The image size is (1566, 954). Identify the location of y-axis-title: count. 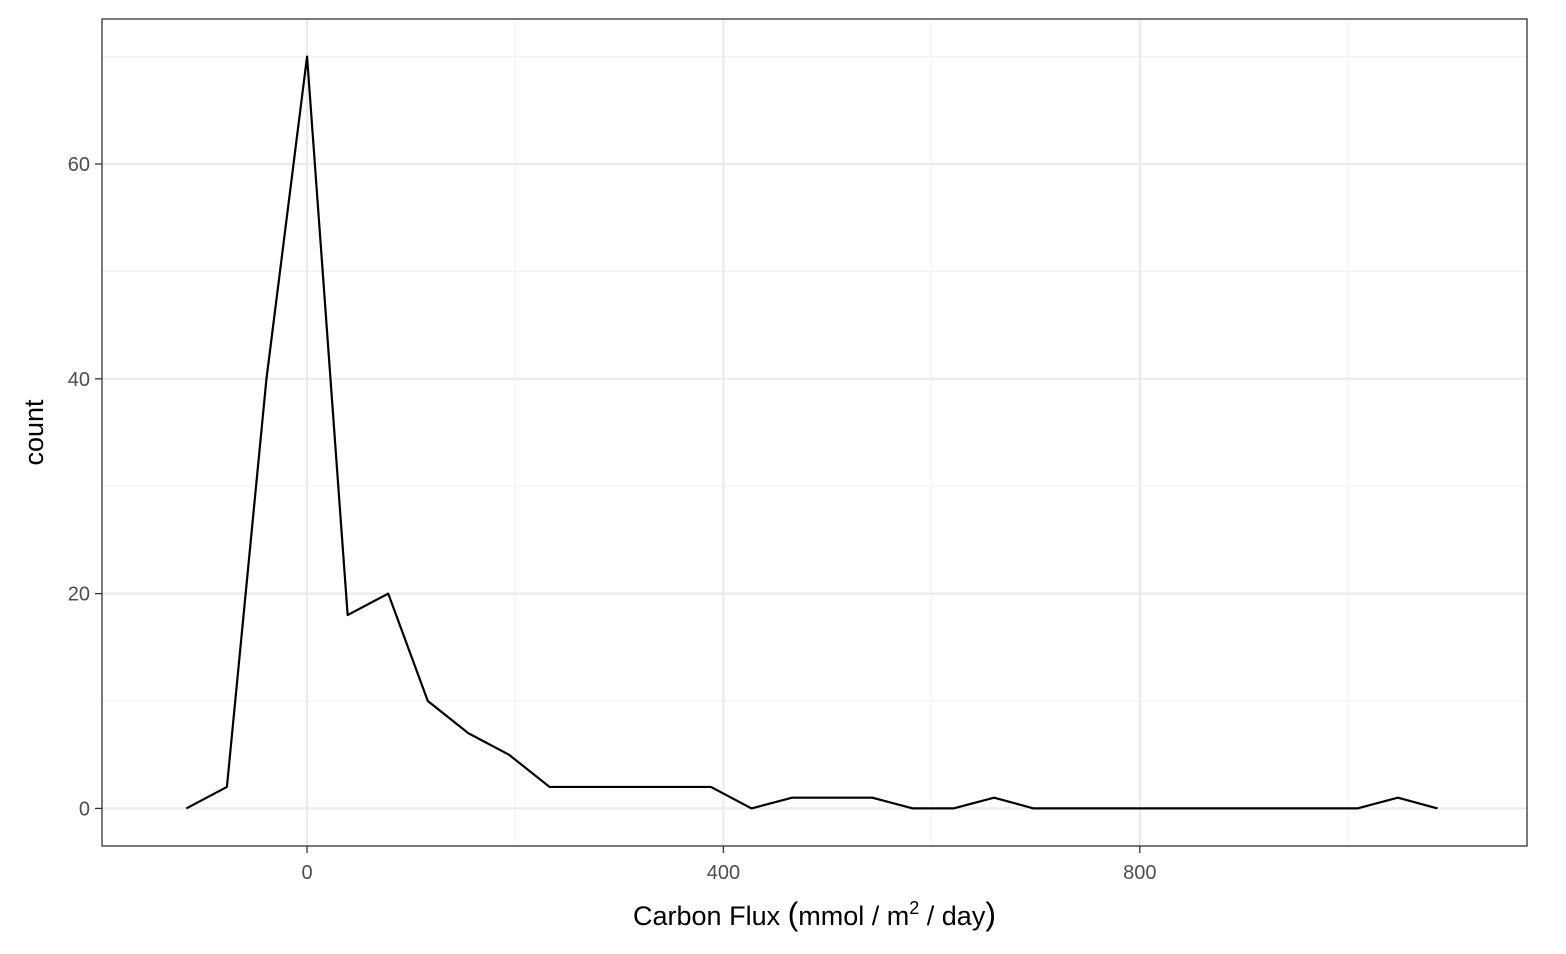
(34, 432).